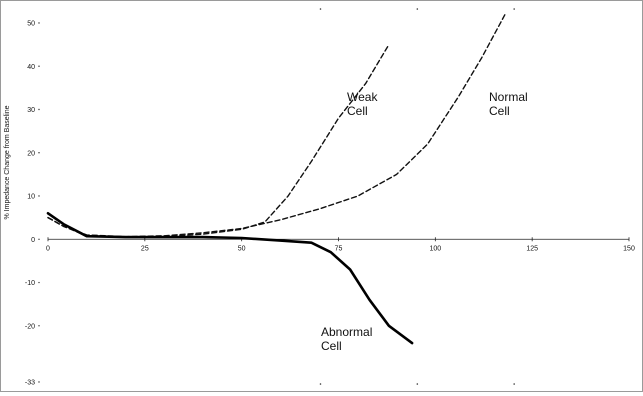  Describe the element at coordinates (242, 248) in the screenshot. I see `x-tick-label: 50` at that location.